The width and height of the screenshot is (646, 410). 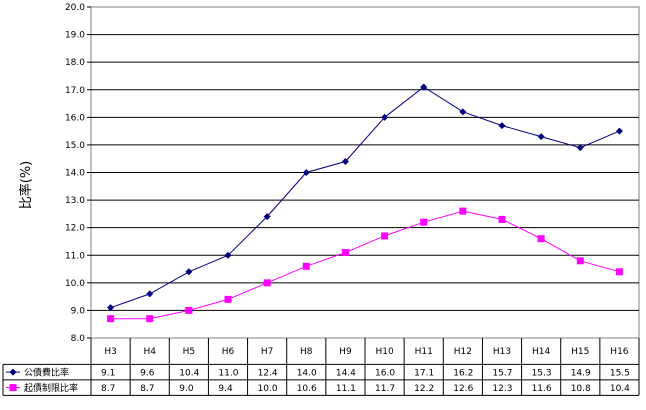 What do you see at coordinates (225, 389) in the screenshot?
I see `data-label: 9.4` at bounding box center [225, 389].